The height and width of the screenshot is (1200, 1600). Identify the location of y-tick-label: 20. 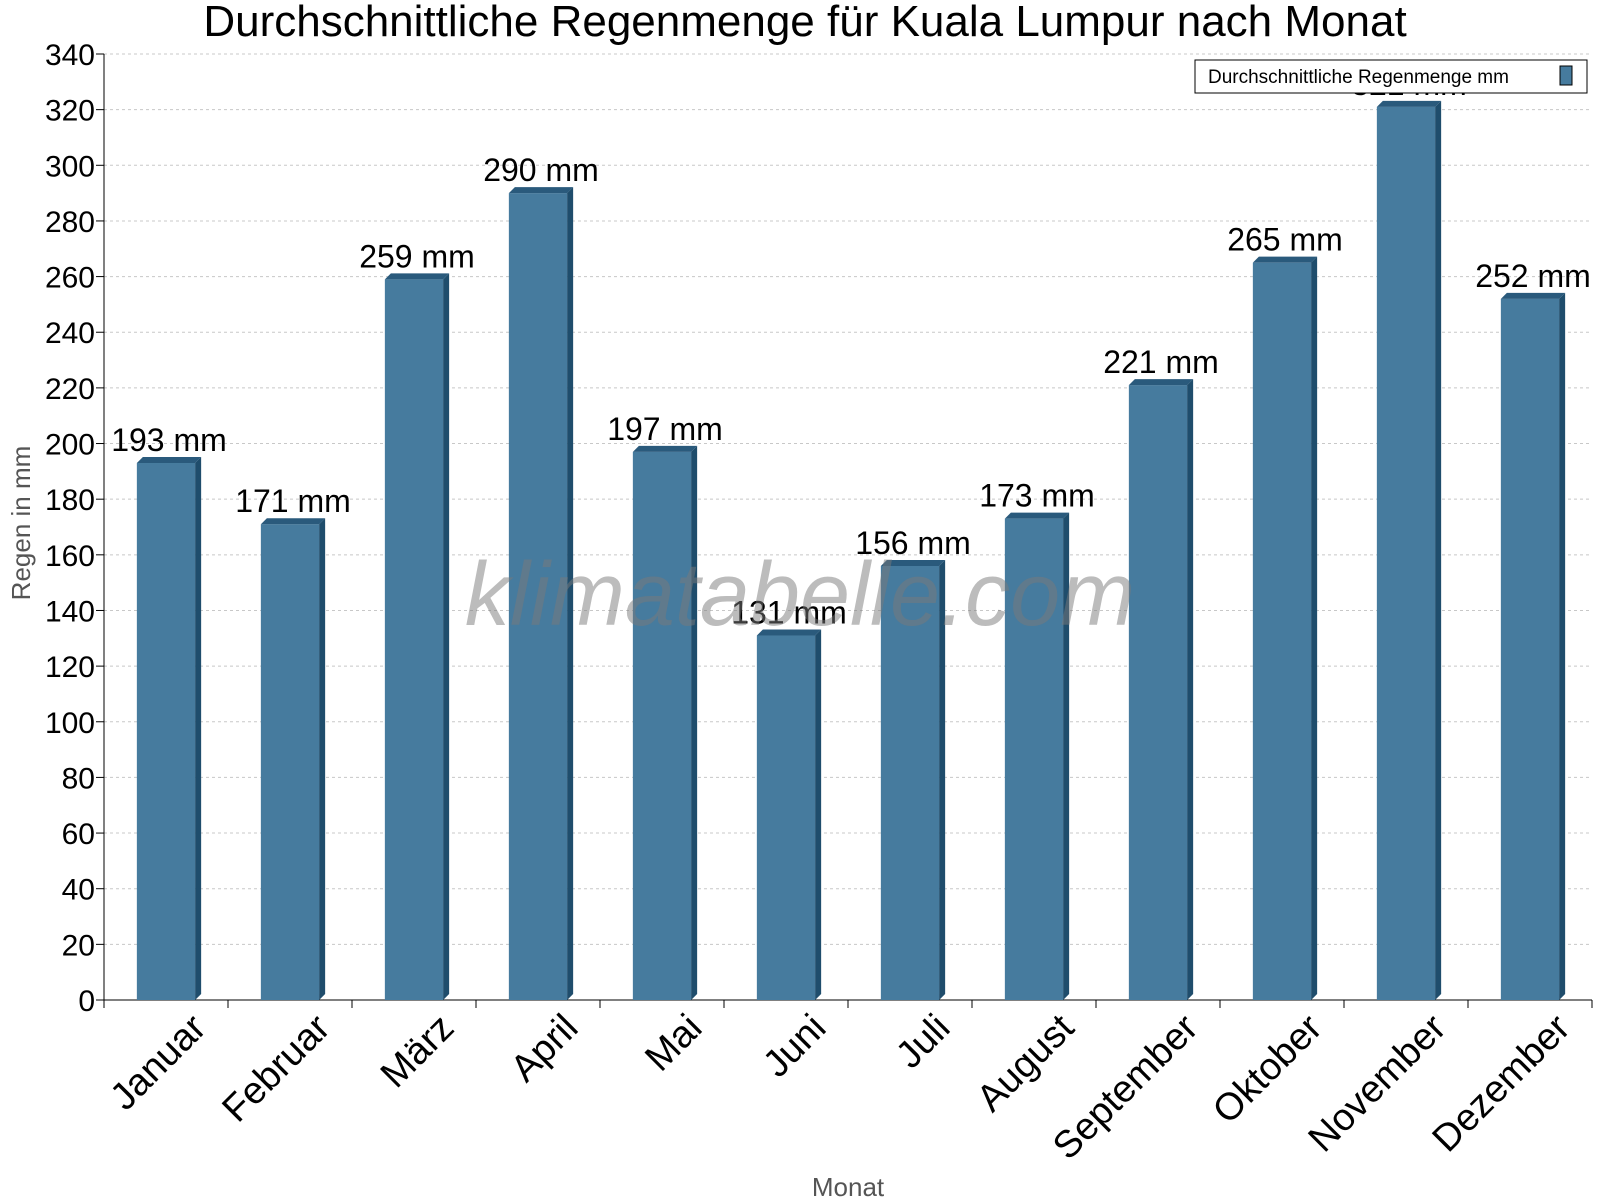
(78, 945).